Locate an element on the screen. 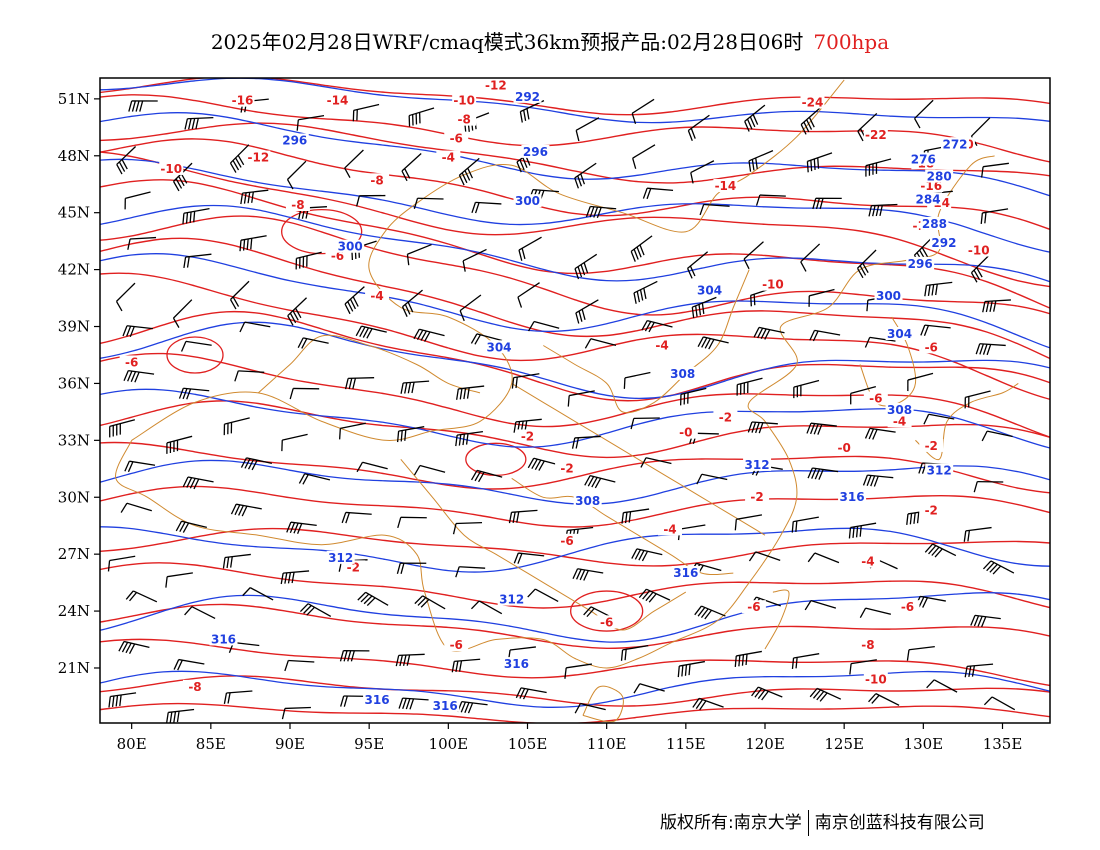  lon-label: 120E is located at coordinates (765, 744).